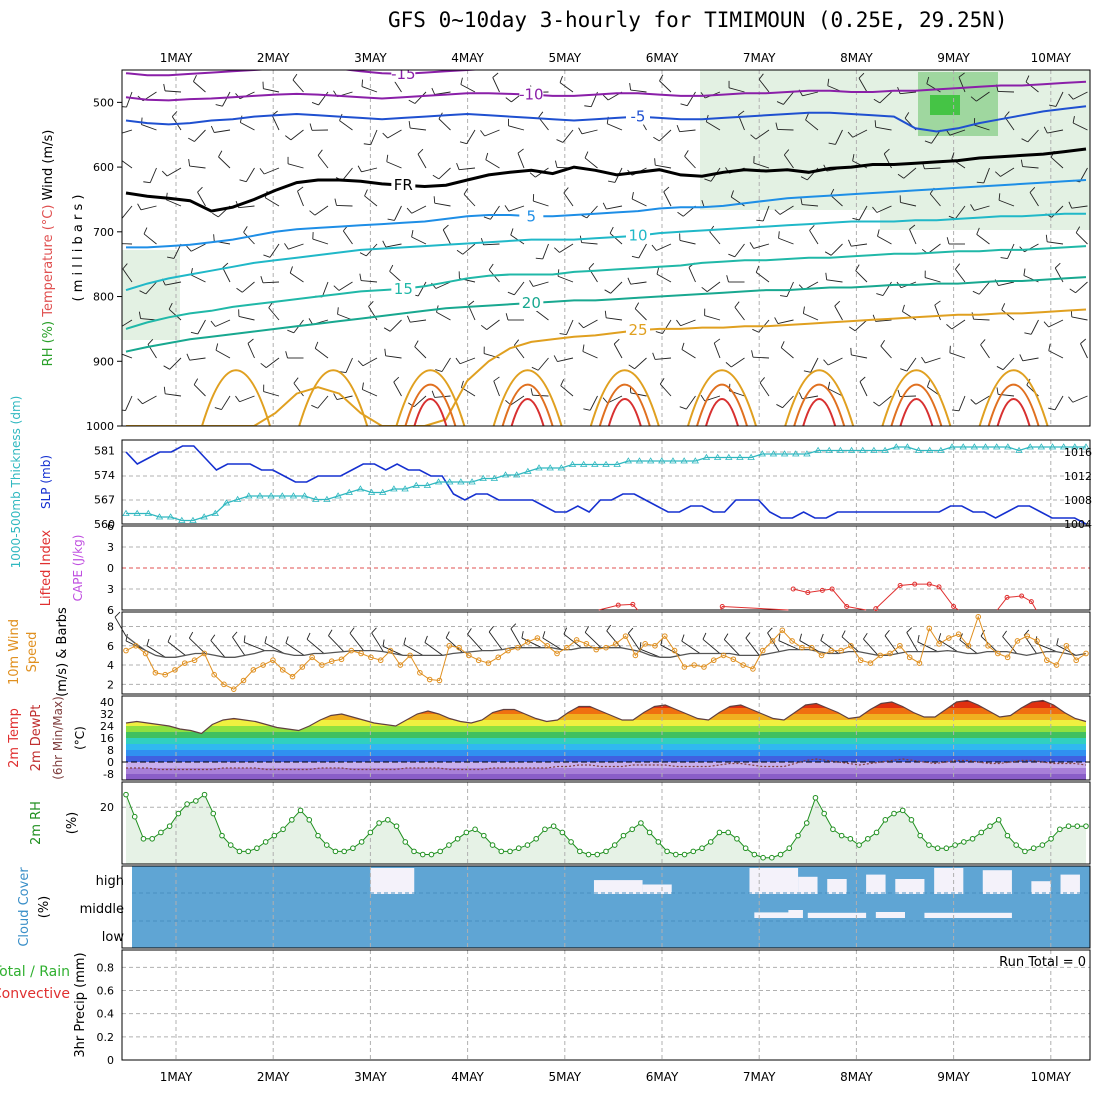 The image size is (1100, 1100). What do you see at coordinates (403, 74) in the screenshot?
I see `contour-label: -15` at bounding box center [403, 74].